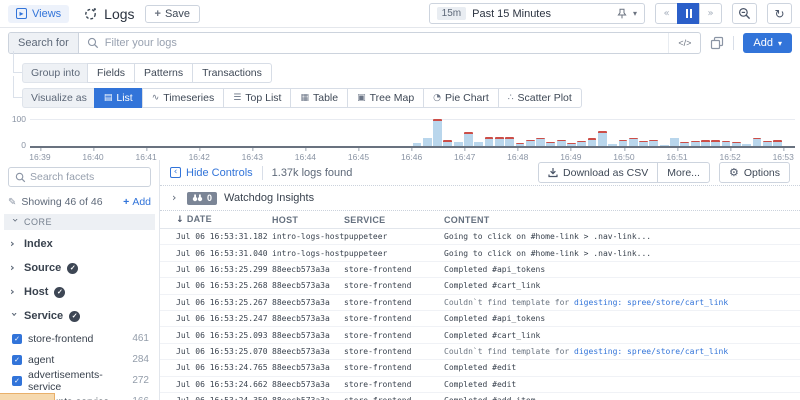  Describe the element at coordinates (79, 292) in the screenshot. I see `facet-group-host: › Host ✓` at that location.